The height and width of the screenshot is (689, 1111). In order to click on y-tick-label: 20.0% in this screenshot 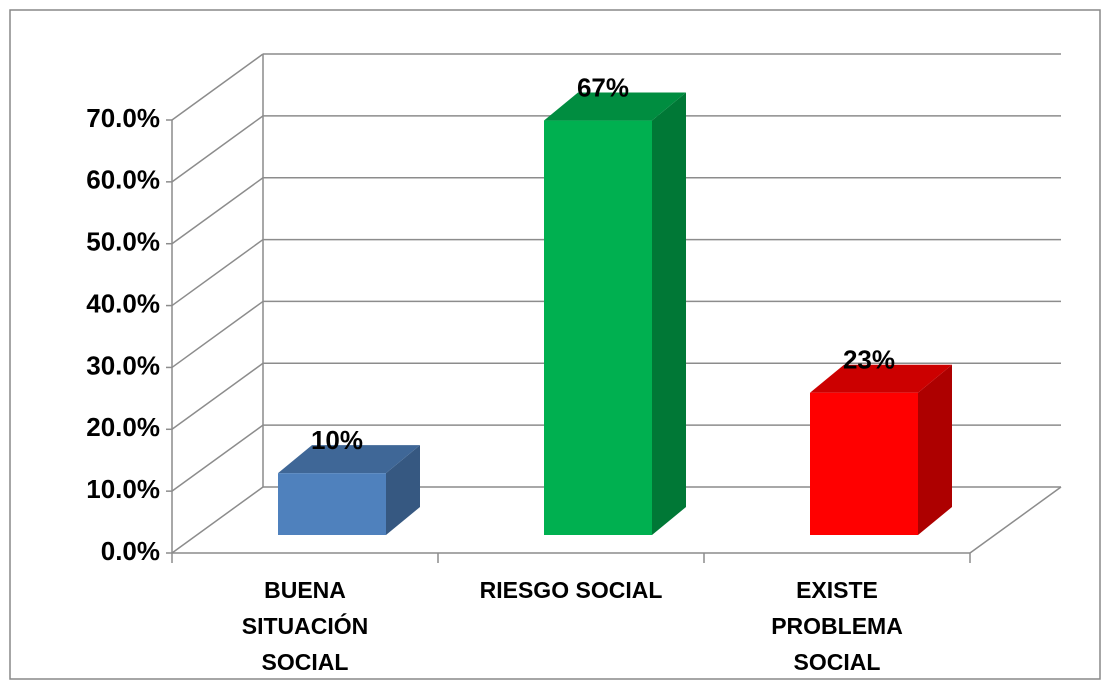, I will do `click(123, 427)`.